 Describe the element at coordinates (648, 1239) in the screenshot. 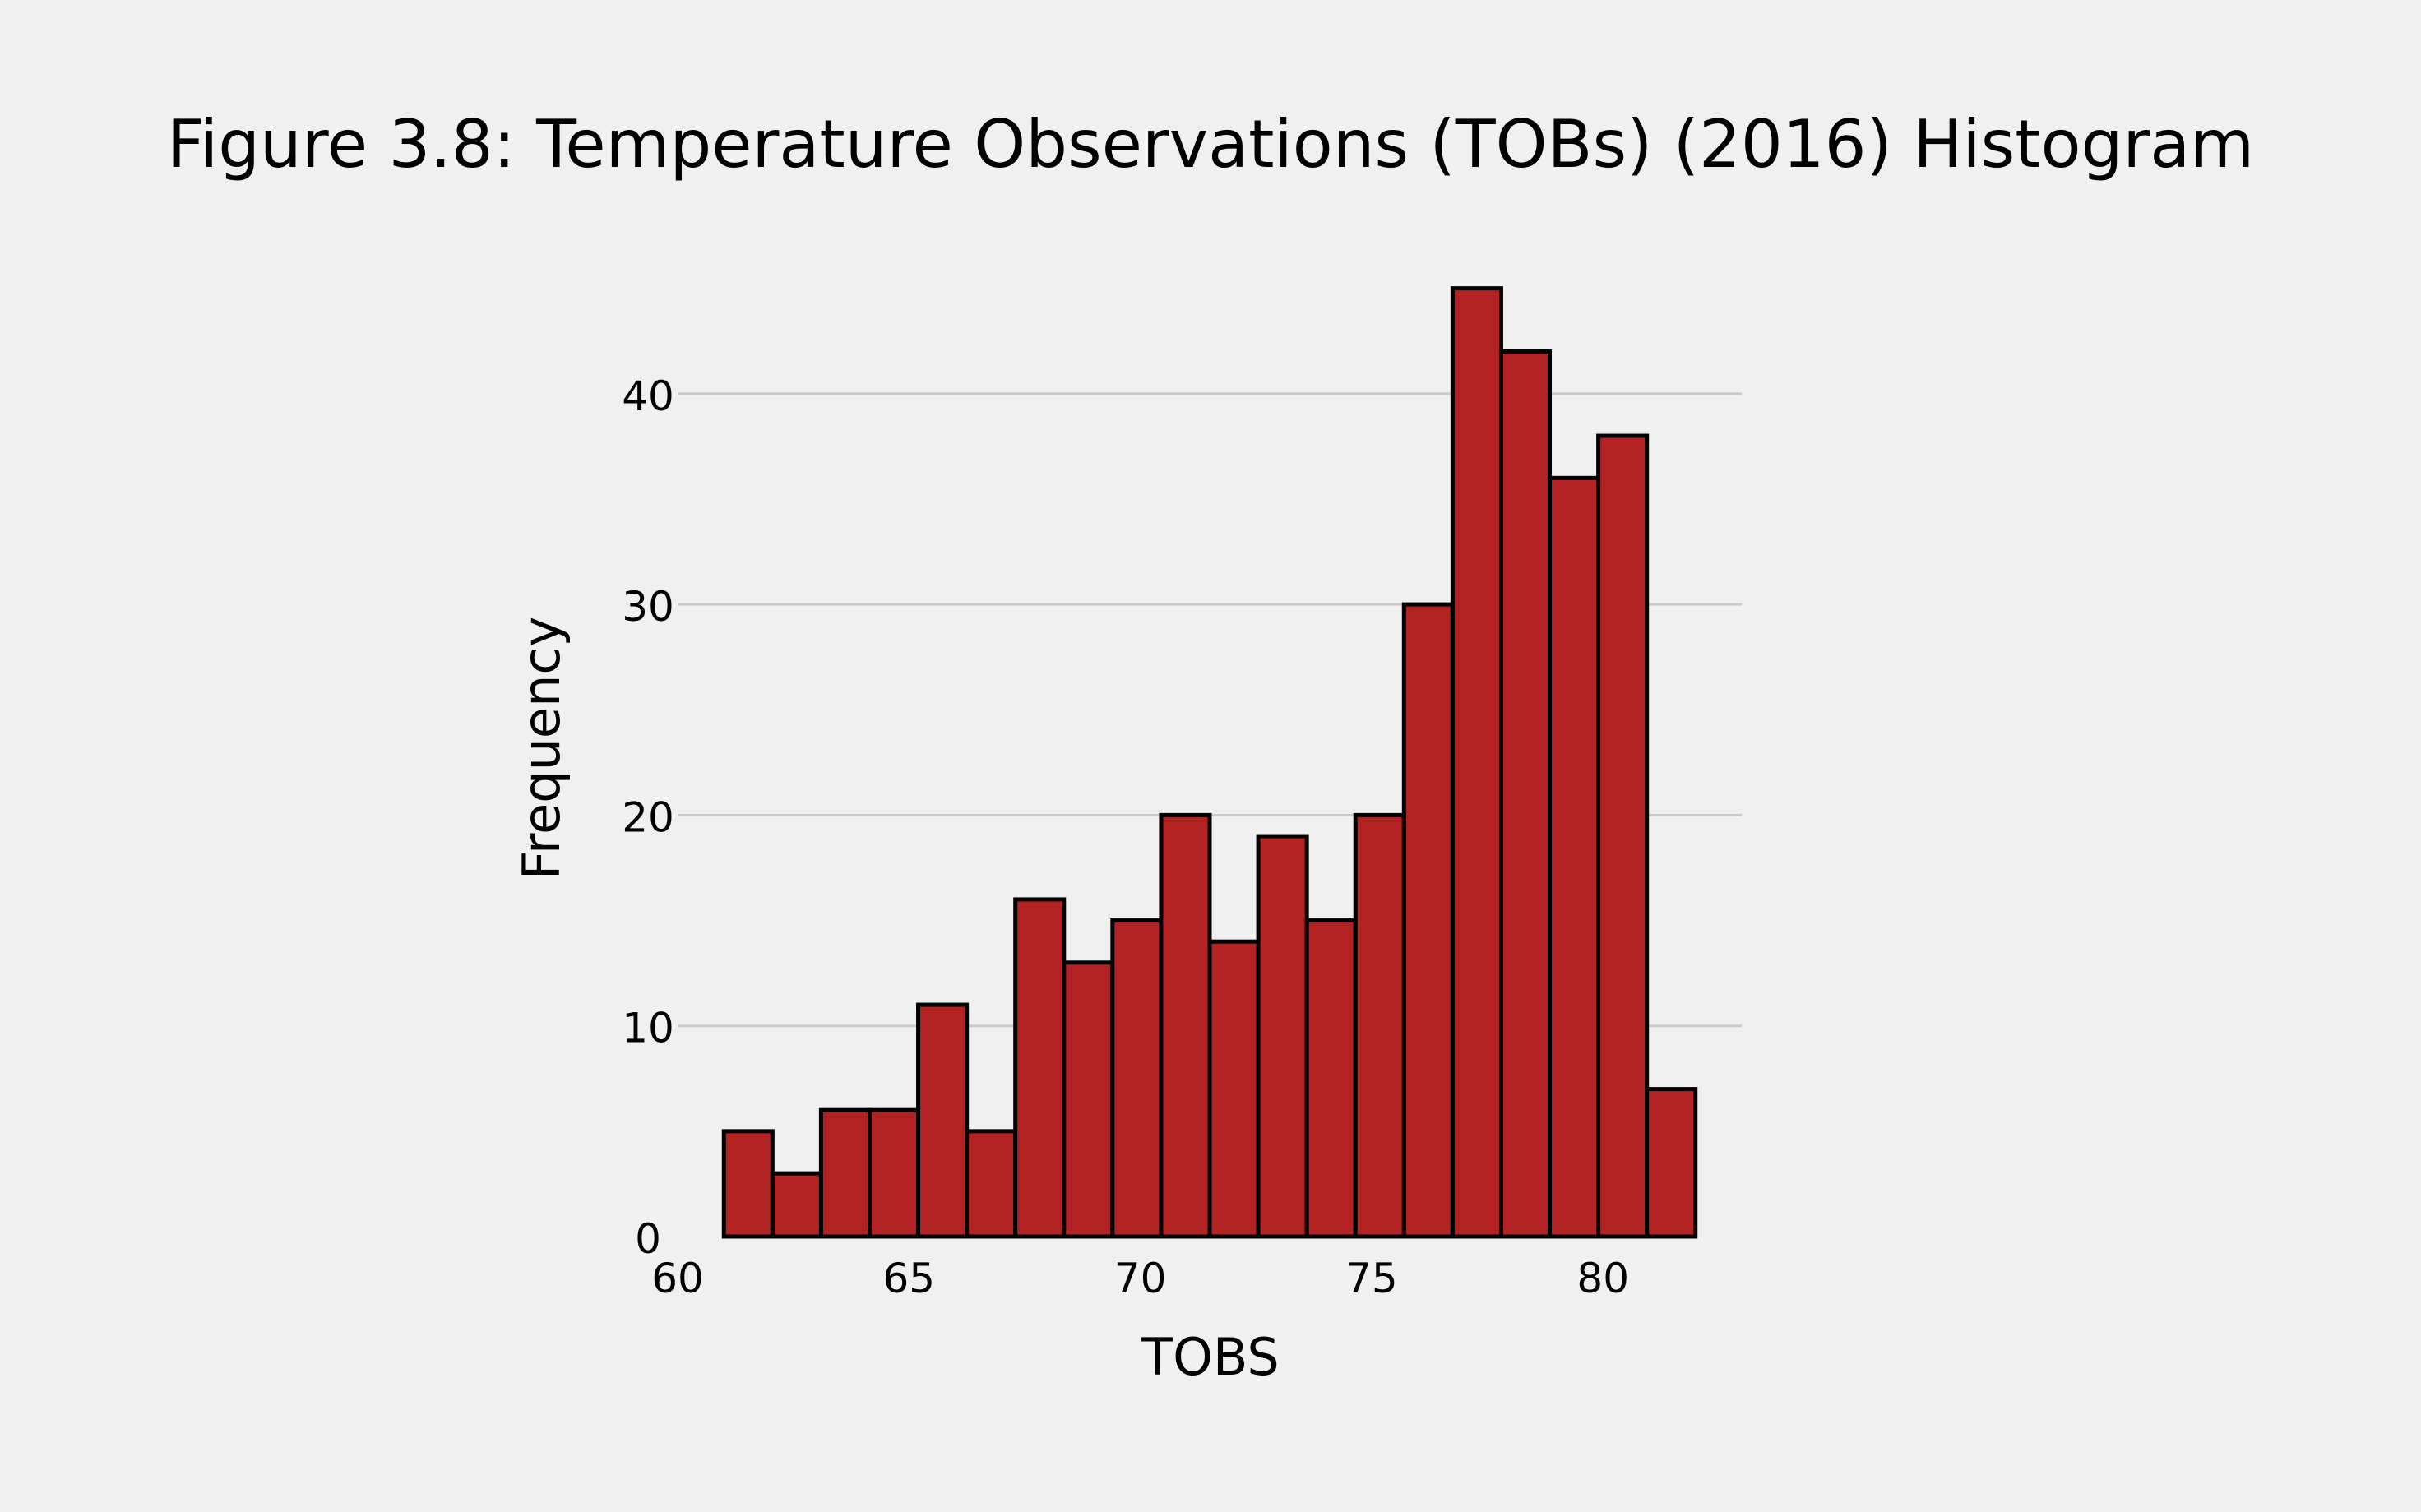

I see `y-tick-label: 0` at that location.